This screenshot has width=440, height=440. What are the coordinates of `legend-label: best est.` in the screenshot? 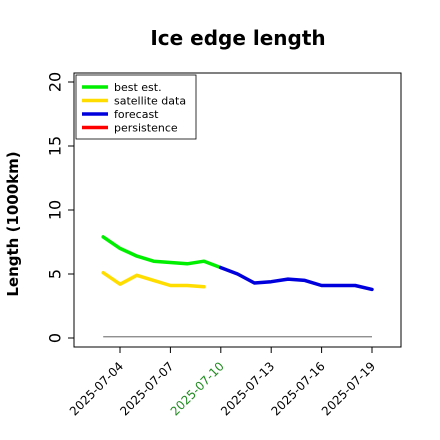 It's located at (138, 87).